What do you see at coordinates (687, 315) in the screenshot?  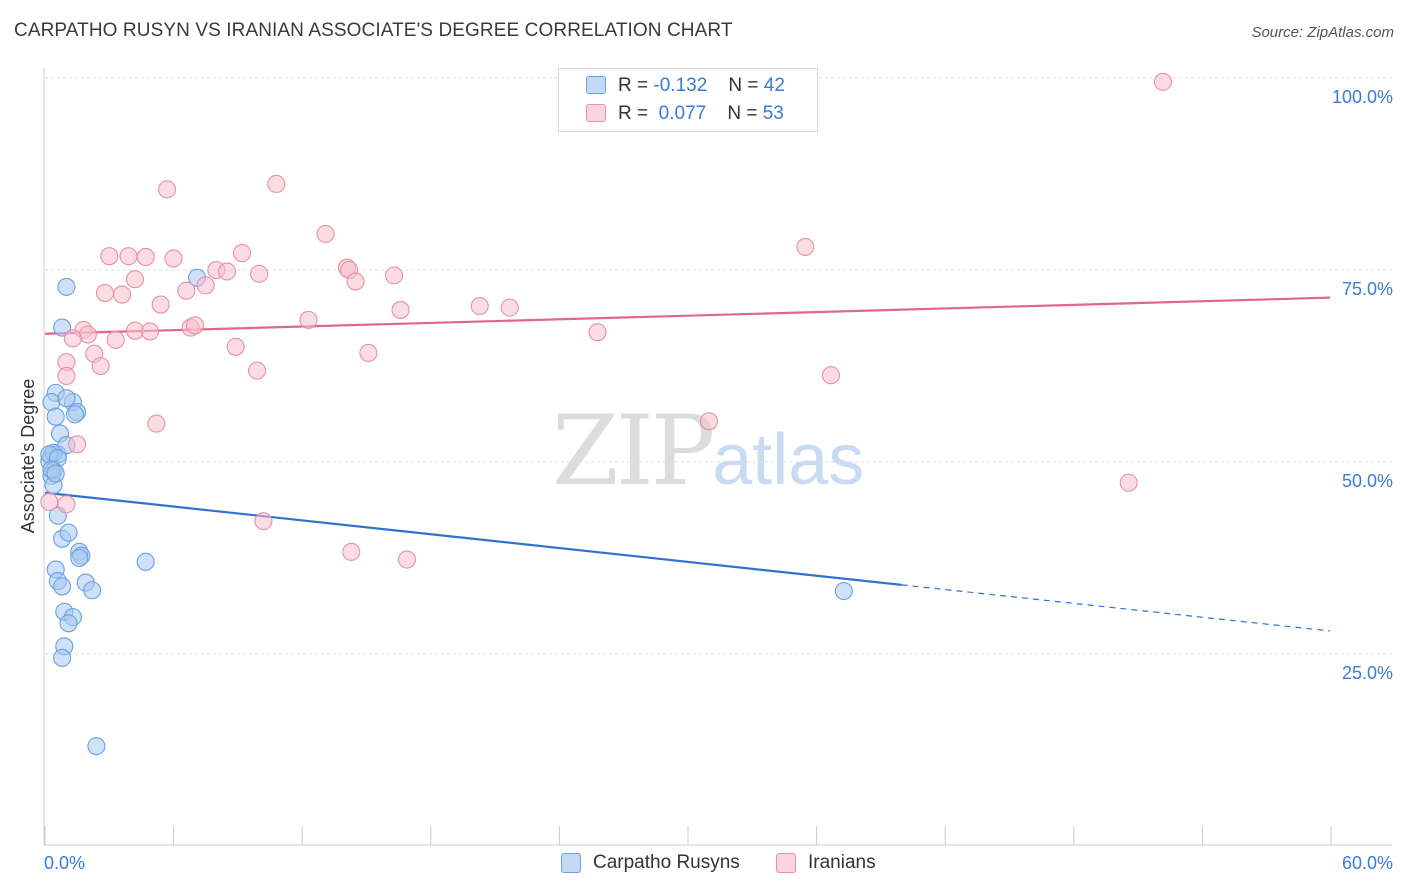 I see `iranian-trend-line` at bounding box center [687, 315].